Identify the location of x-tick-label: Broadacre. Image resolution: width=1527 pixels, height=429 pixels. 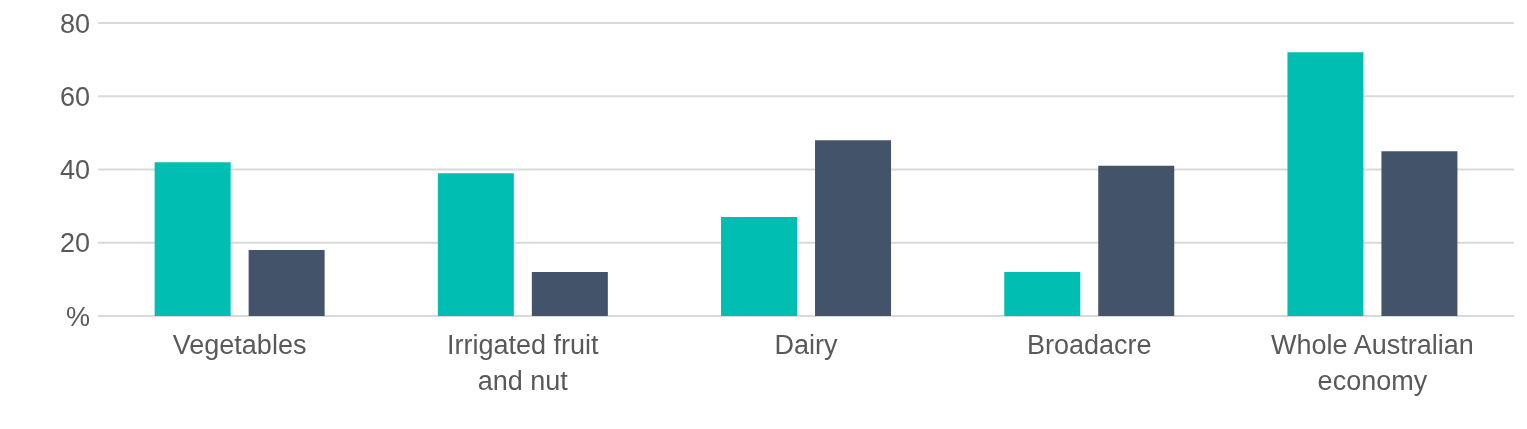
(1089, 345).